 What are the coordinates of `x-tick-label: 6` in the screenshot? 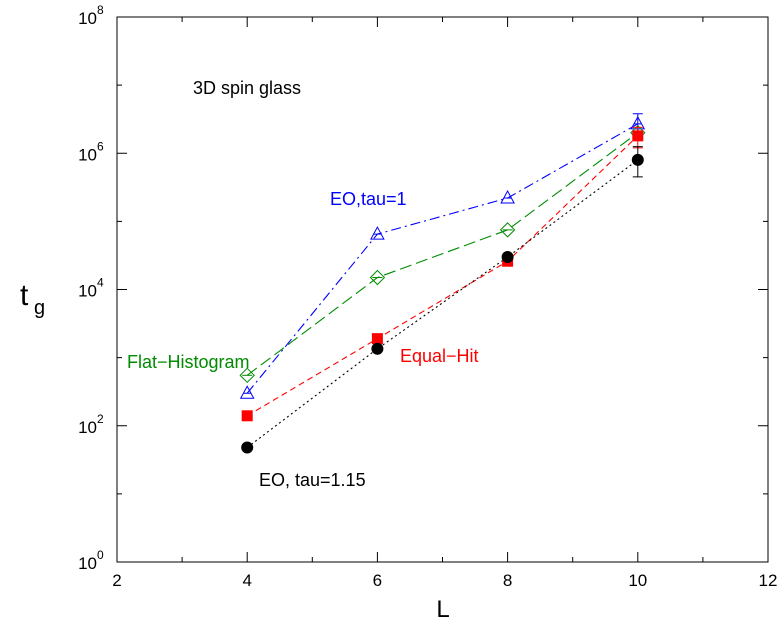 It's located at (377, 580).